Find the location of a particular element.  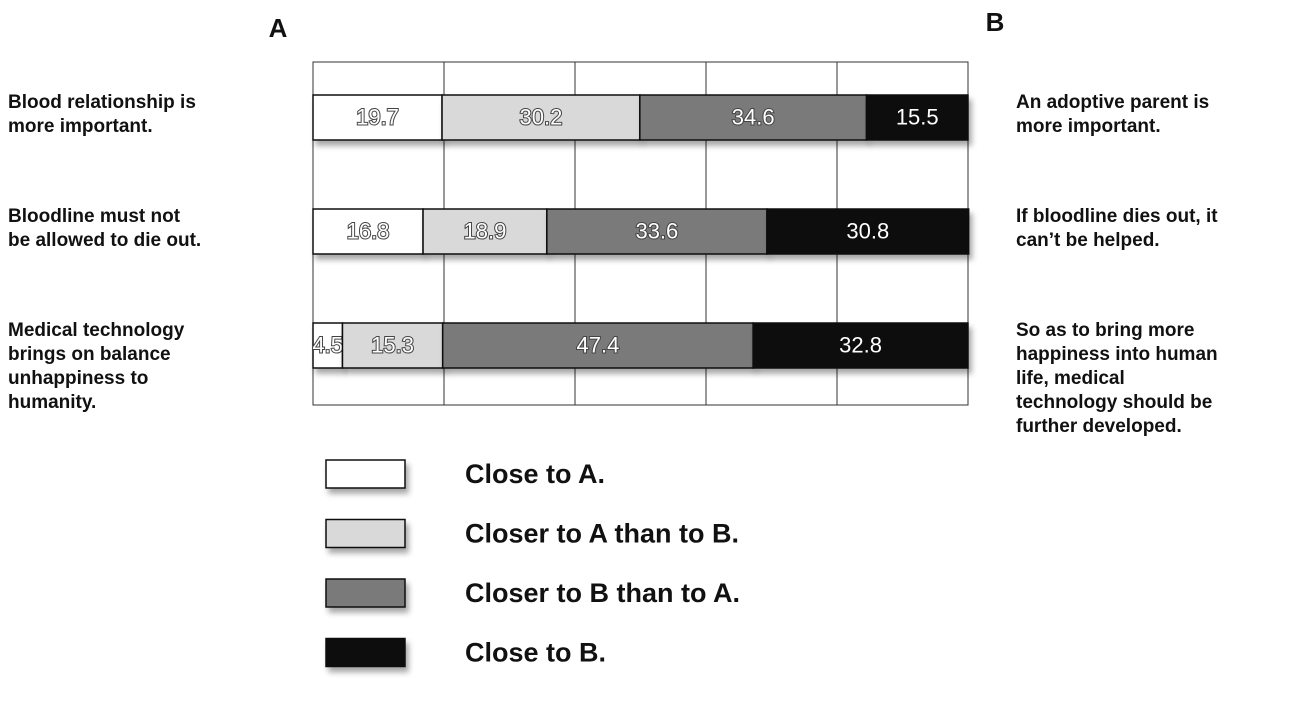

data-label: 19.7 is located at coordinates (377, 116).